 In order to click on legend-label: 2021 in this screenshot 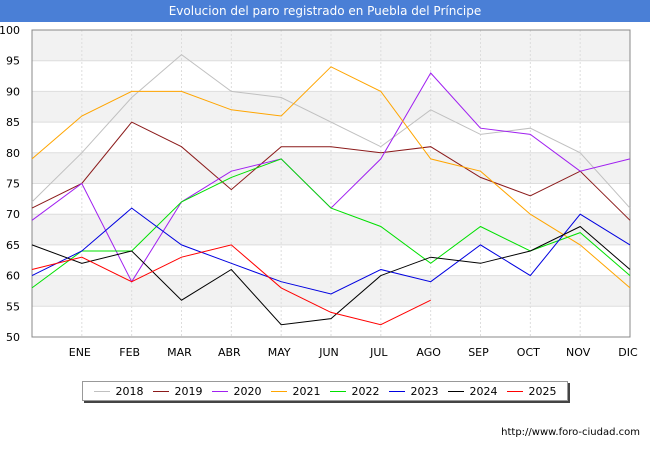, I will do `click(306, 391)`.